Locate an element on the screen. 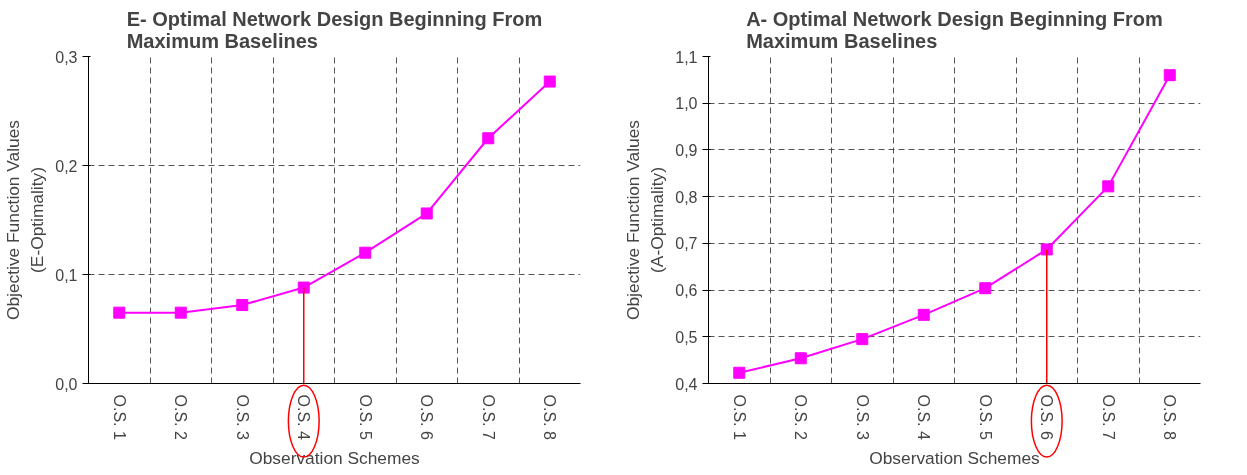  y-tick-label: 0,2 is located at coordinates (66, 166).